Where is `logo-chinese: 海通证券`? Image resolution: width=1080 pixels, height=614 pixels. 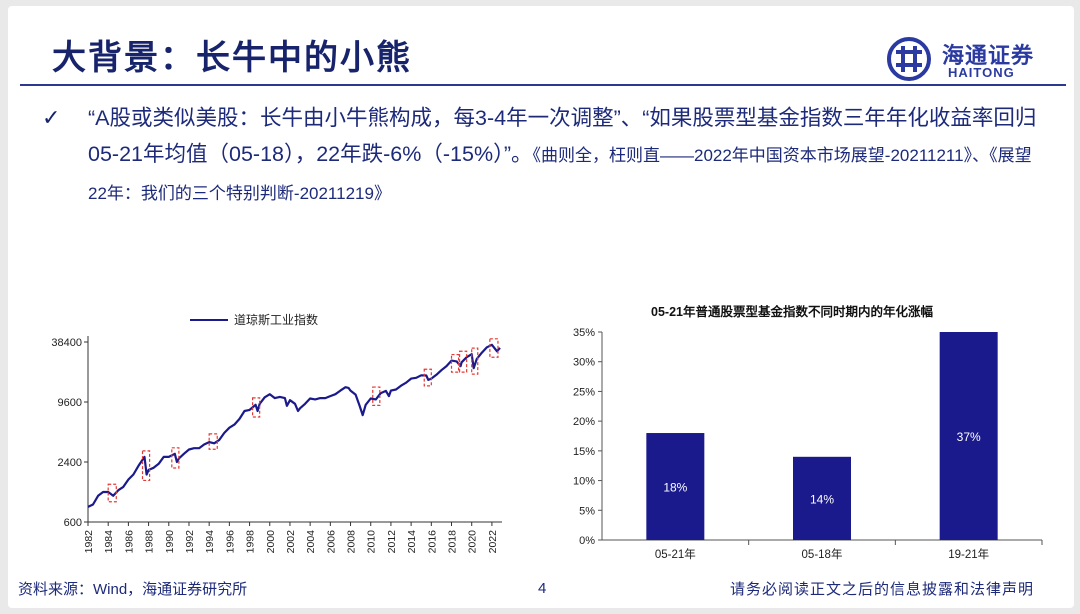
logo-chinese: 海通证券 is located at coordinates (988, 56).